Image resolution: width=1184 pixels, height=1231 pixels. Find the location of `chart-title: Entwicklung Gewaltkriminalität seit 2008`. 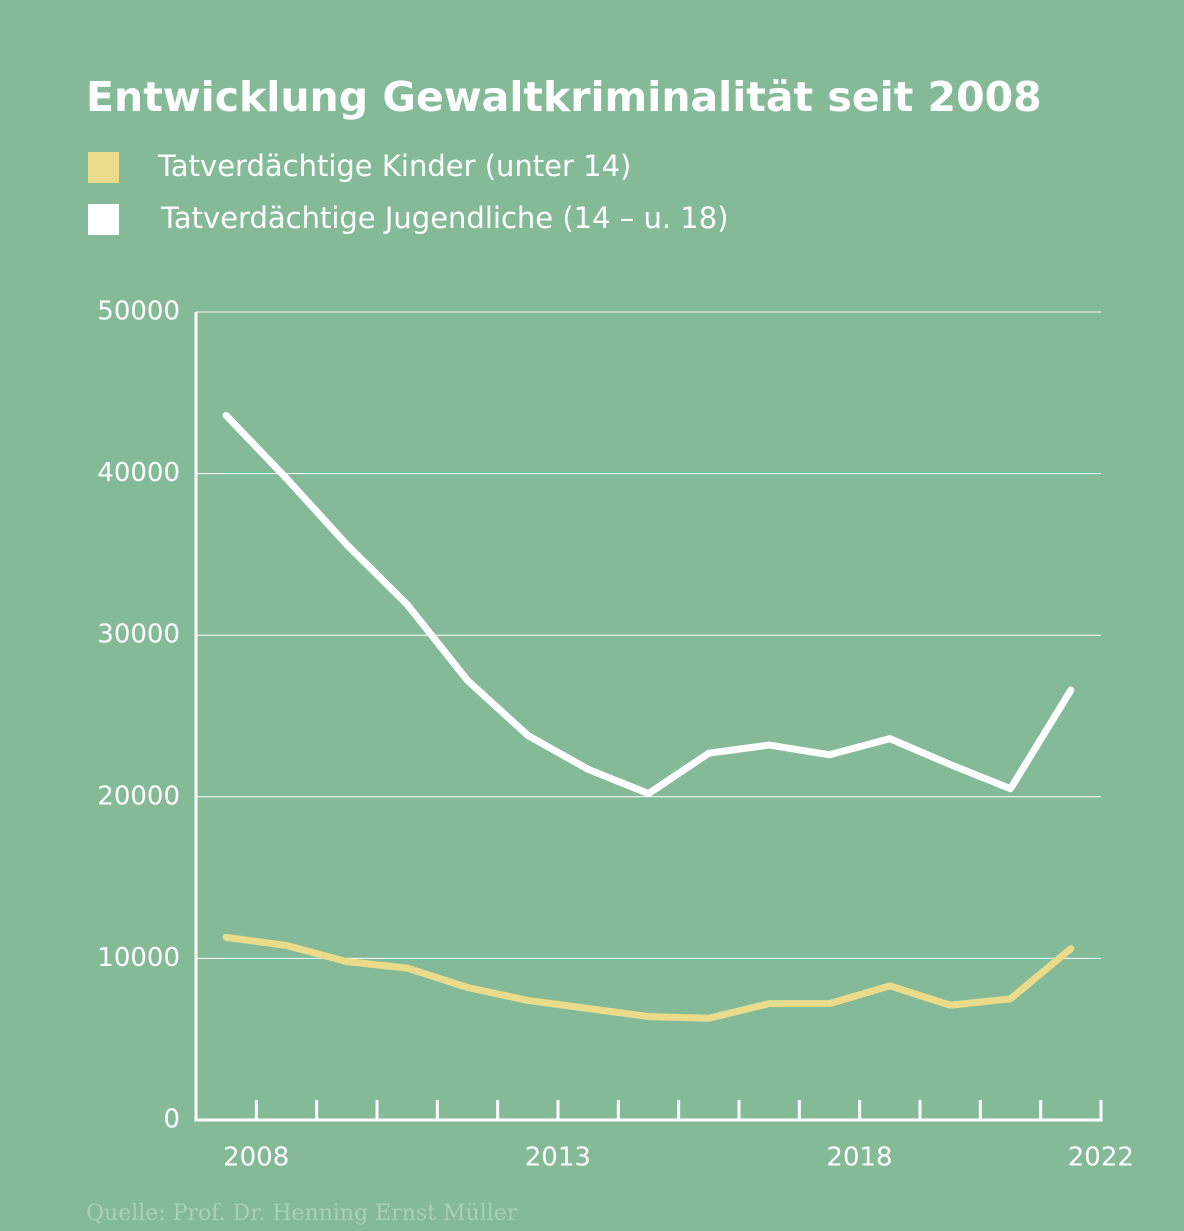

chart-title: Entwicklung Gewaltkriminalität seit 2008 is located at coordinates (564, 97).